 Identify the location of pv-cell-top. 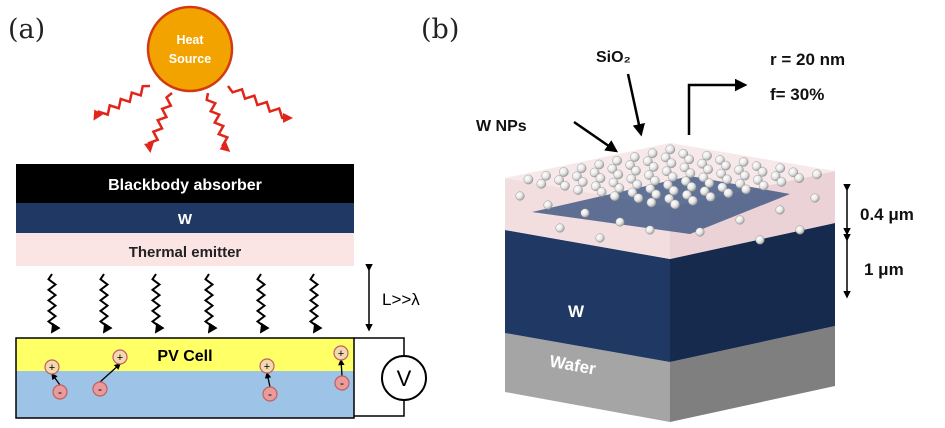
(185, 354).